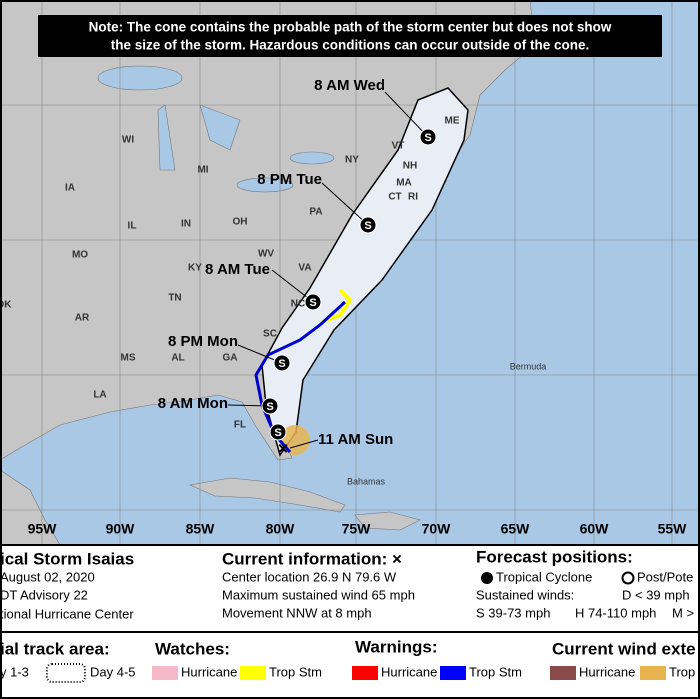 The image size is (700, 699). I want to click on state-label: IL, so click(132, 226).